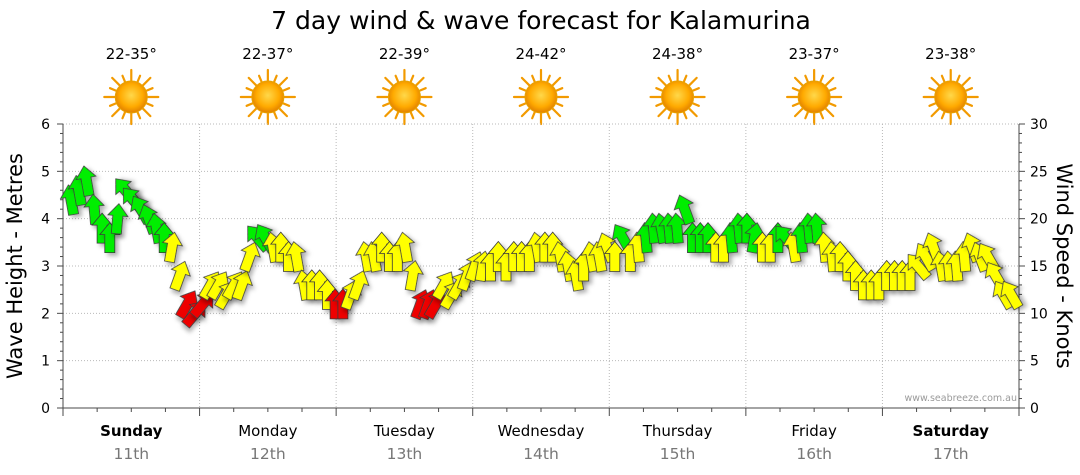  What do you see at coordinates (405, 454) in the screenshot?
I see `date-label: 13th` at bounding box center [405, 454].